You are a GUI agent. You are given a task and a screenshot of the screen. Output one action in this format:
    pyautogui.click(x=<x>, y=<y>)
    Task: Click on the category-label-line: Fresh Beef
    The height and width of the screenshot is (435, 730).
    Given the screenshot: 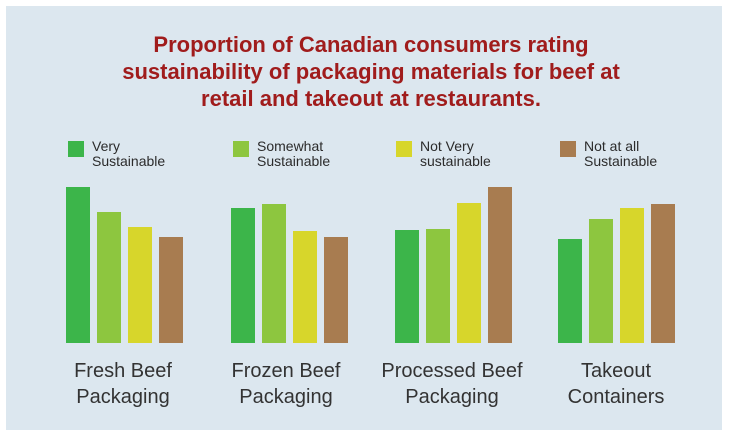 What is the action you would take?
    pyautogui.click(x=123, y=371)
    